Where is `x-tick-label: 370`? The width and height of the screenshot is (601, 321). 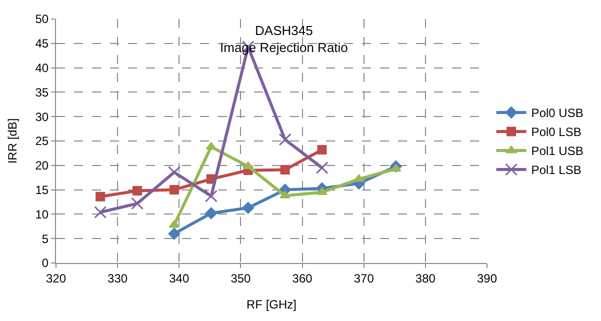 x-tick-label: 370 is located at coordinates (364, 278).